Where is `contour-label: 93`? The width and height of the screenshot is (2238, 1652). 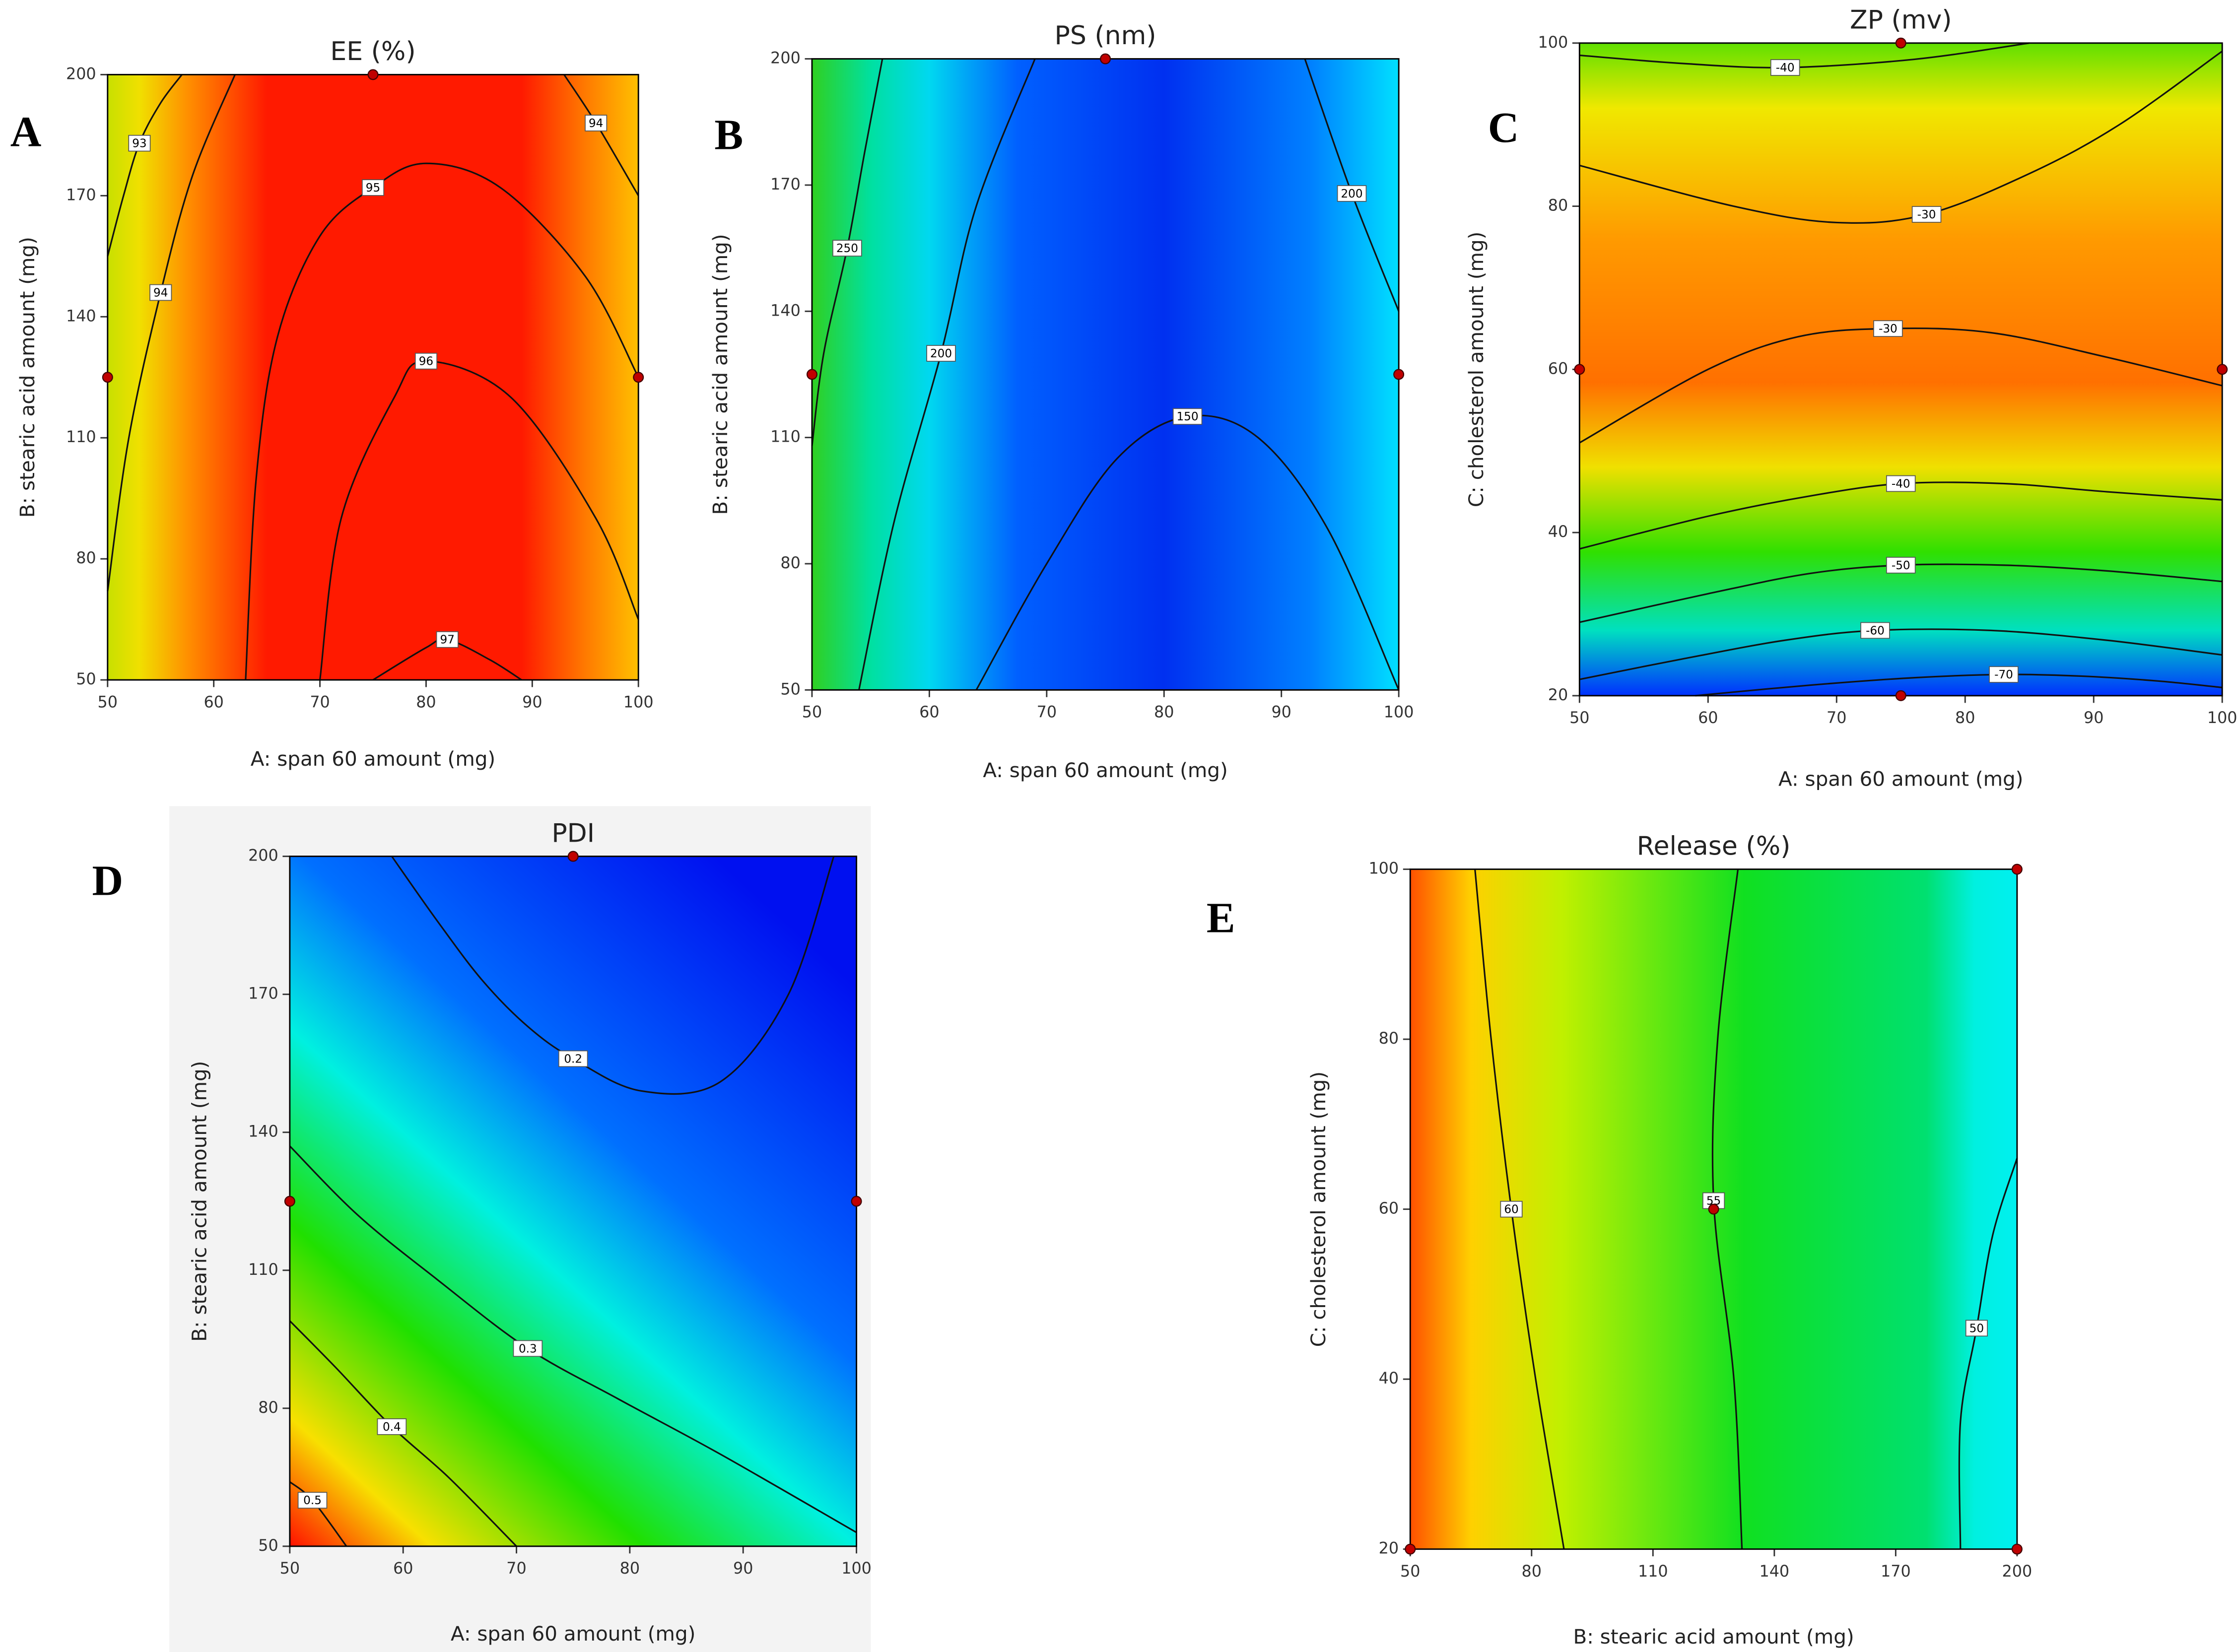 contour-label: 93 is located at coordinates (139, 143).